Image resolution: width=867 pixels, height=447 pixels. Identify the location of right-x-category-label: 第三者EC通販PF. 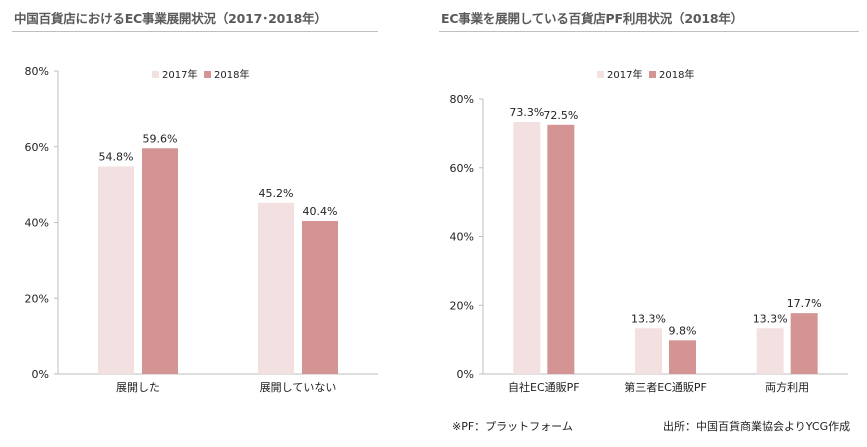
(665, 387).